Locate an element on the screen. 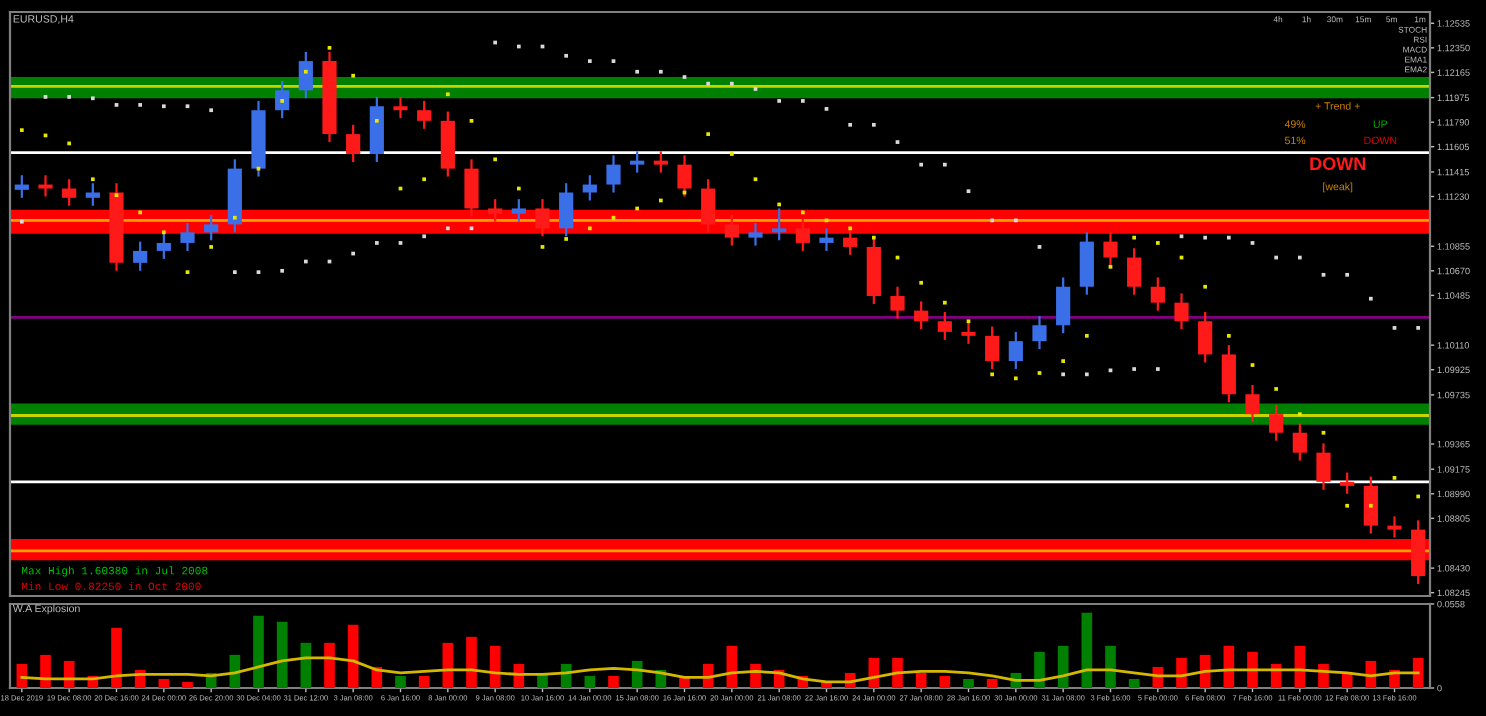 The image size is (1486, 716). annotation: DOWN is located at coordinates (1338, 164).